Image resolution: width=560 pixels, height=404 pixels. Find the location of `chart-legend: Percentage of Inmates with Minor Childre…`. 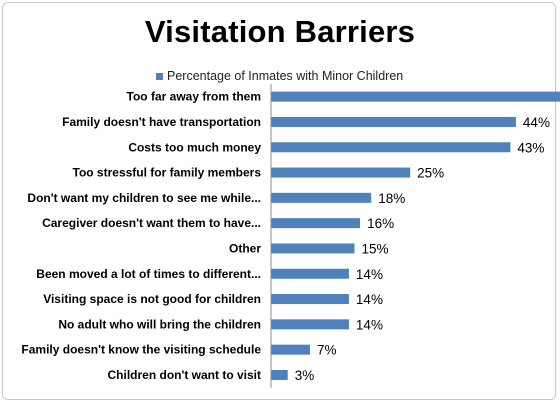

chart-legend: Percentage of Inmates with Minor Childre… is located at coordinates (279, 76).